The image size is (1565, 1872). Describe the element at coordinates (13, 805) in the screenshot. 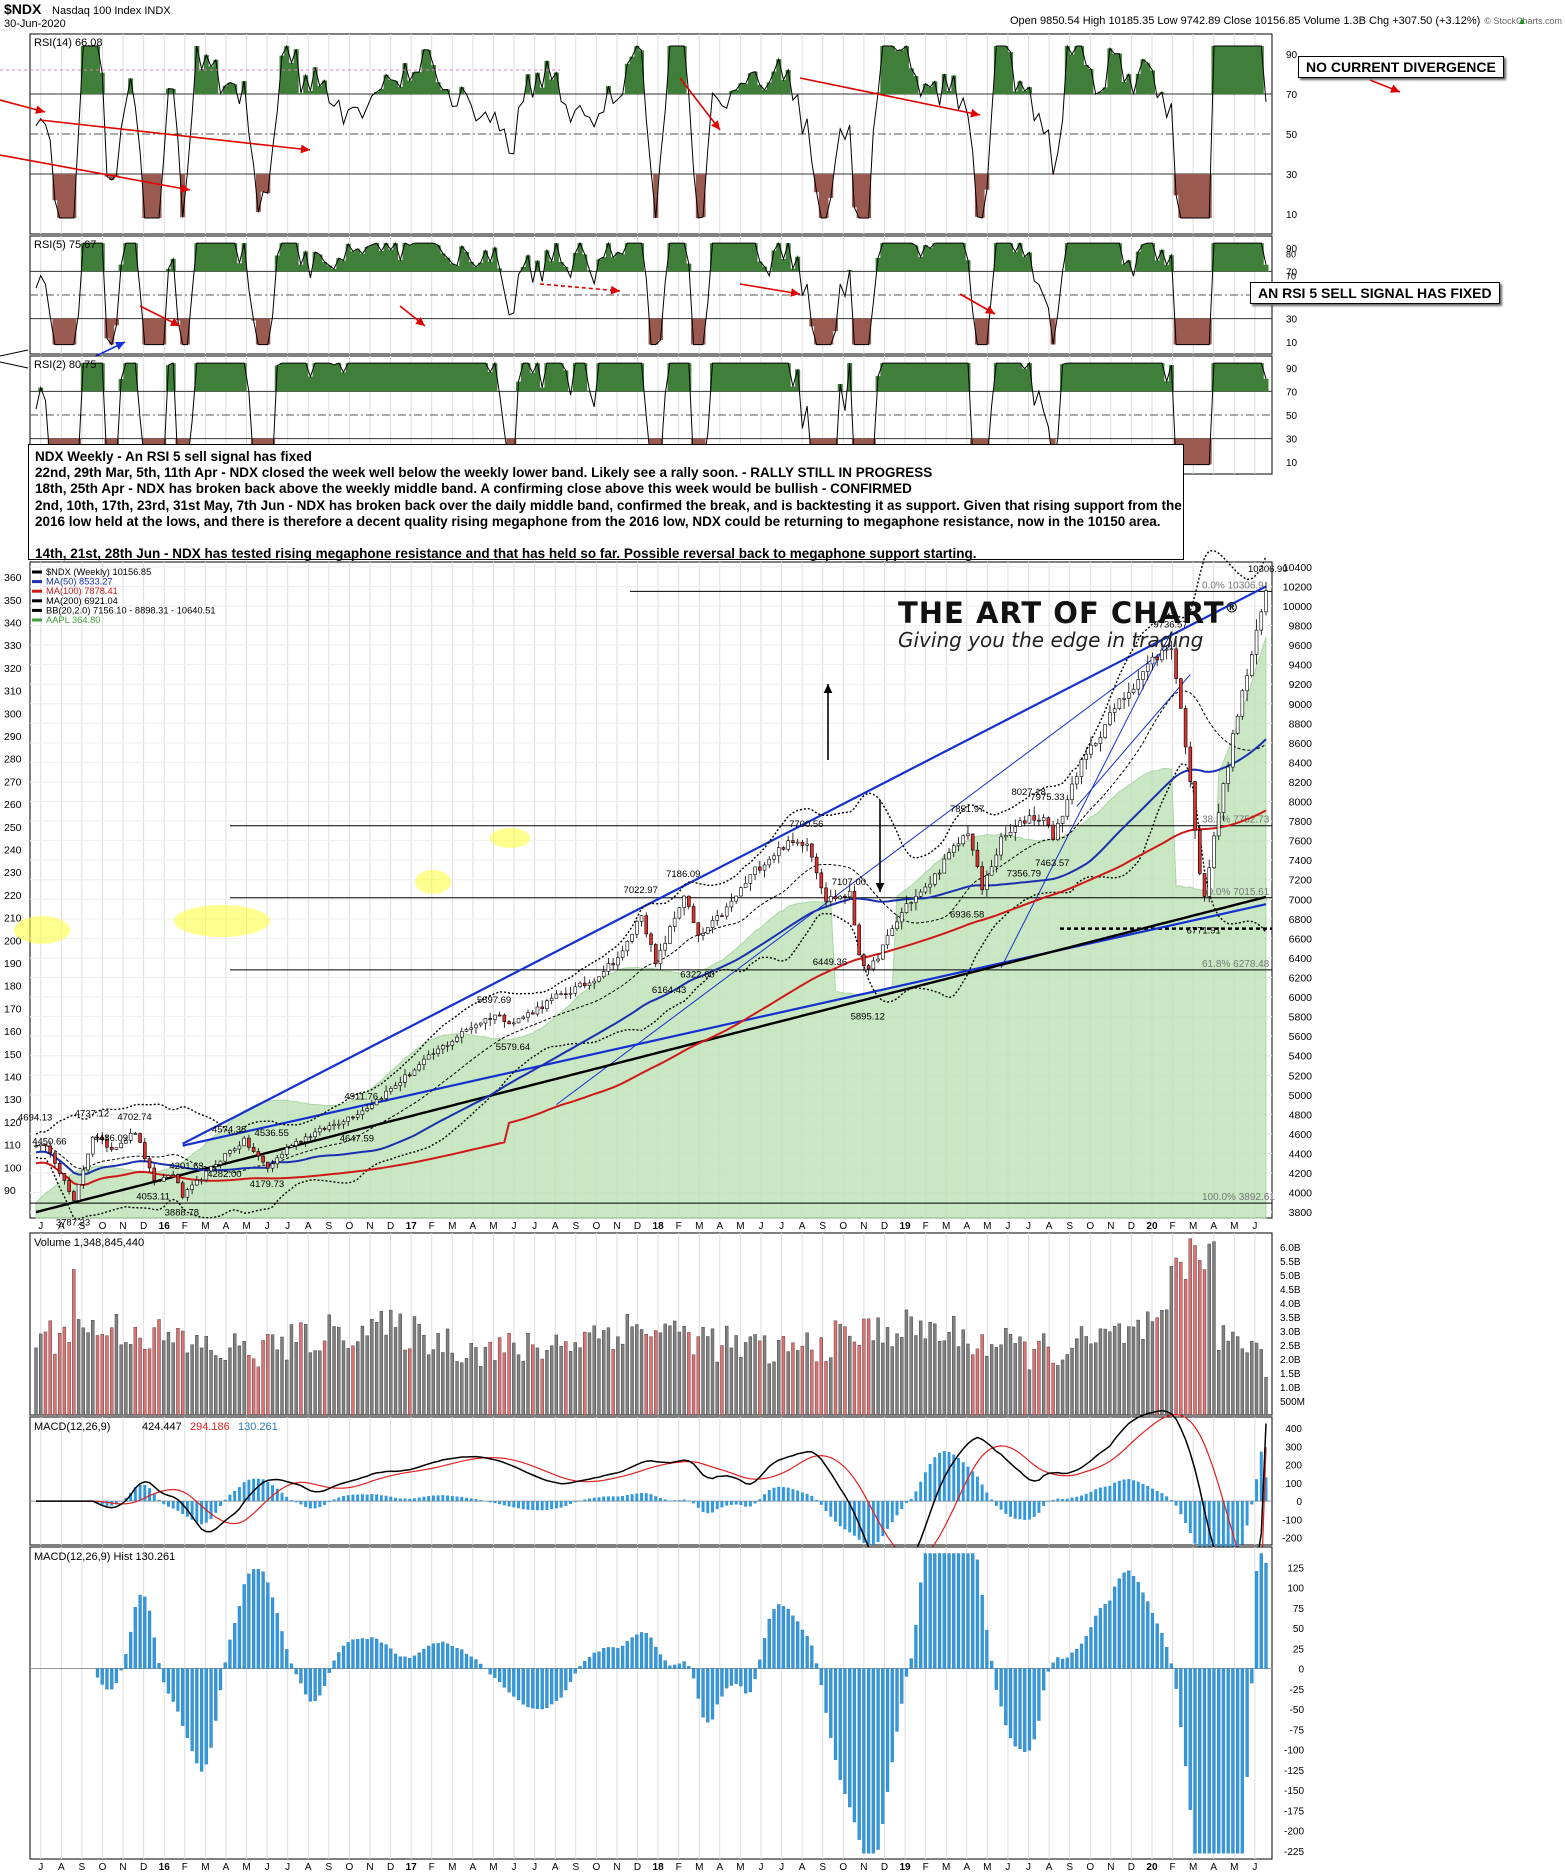

I see `aapl-tick: 260` at that location.